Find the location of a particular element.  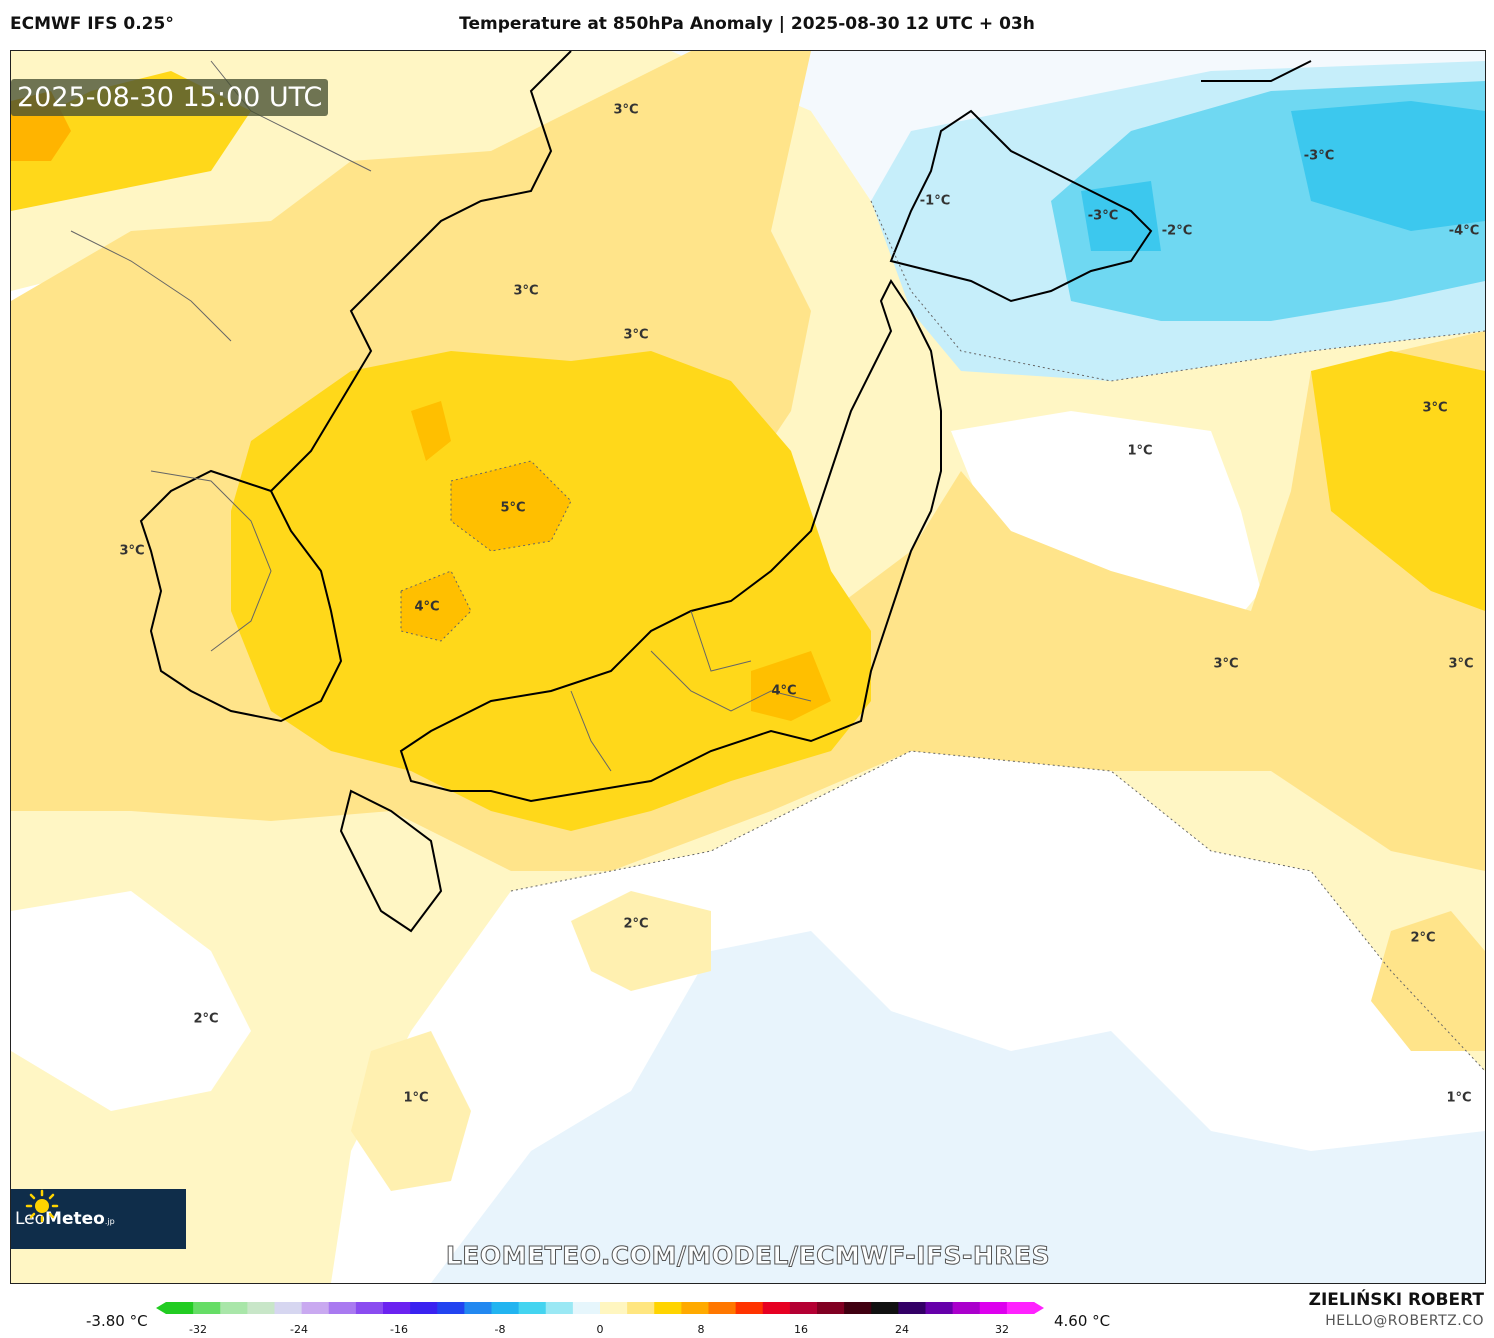

author-email: HELLO@ROBERTZ.CO is located at coordinates (1404, 1321).